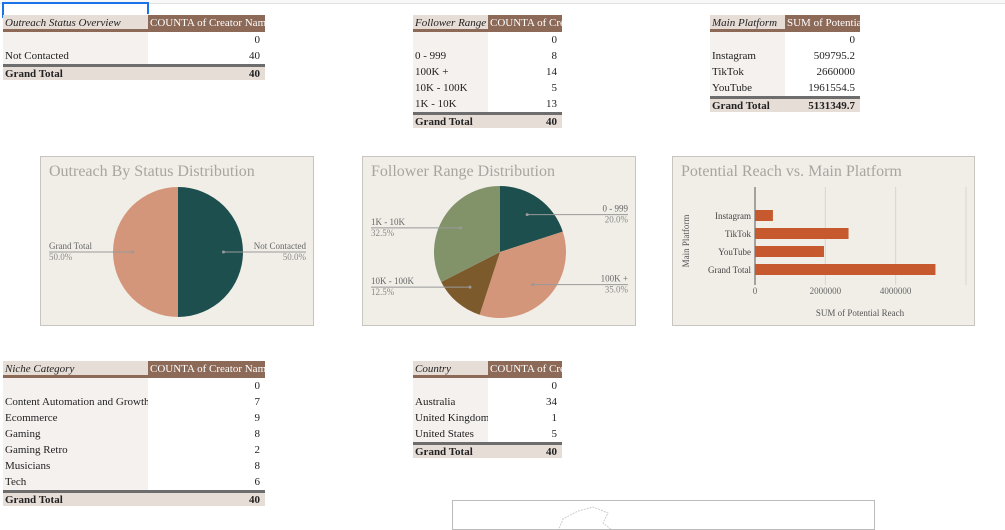  What do you see at coordinates (896, 291) in the screenshot?
I see `tick-label: 4000000` at bounding box center [896, 291].